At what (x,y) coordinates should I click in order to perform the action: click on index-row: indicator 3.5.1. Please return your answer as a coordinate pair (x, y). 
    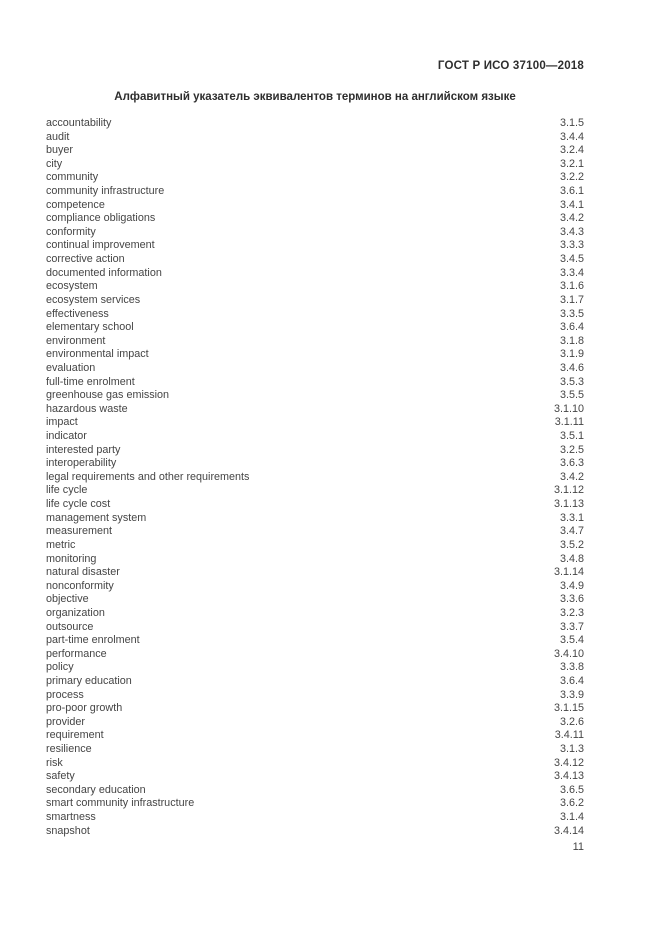
    Looking at the image, I should click on (315, 437).